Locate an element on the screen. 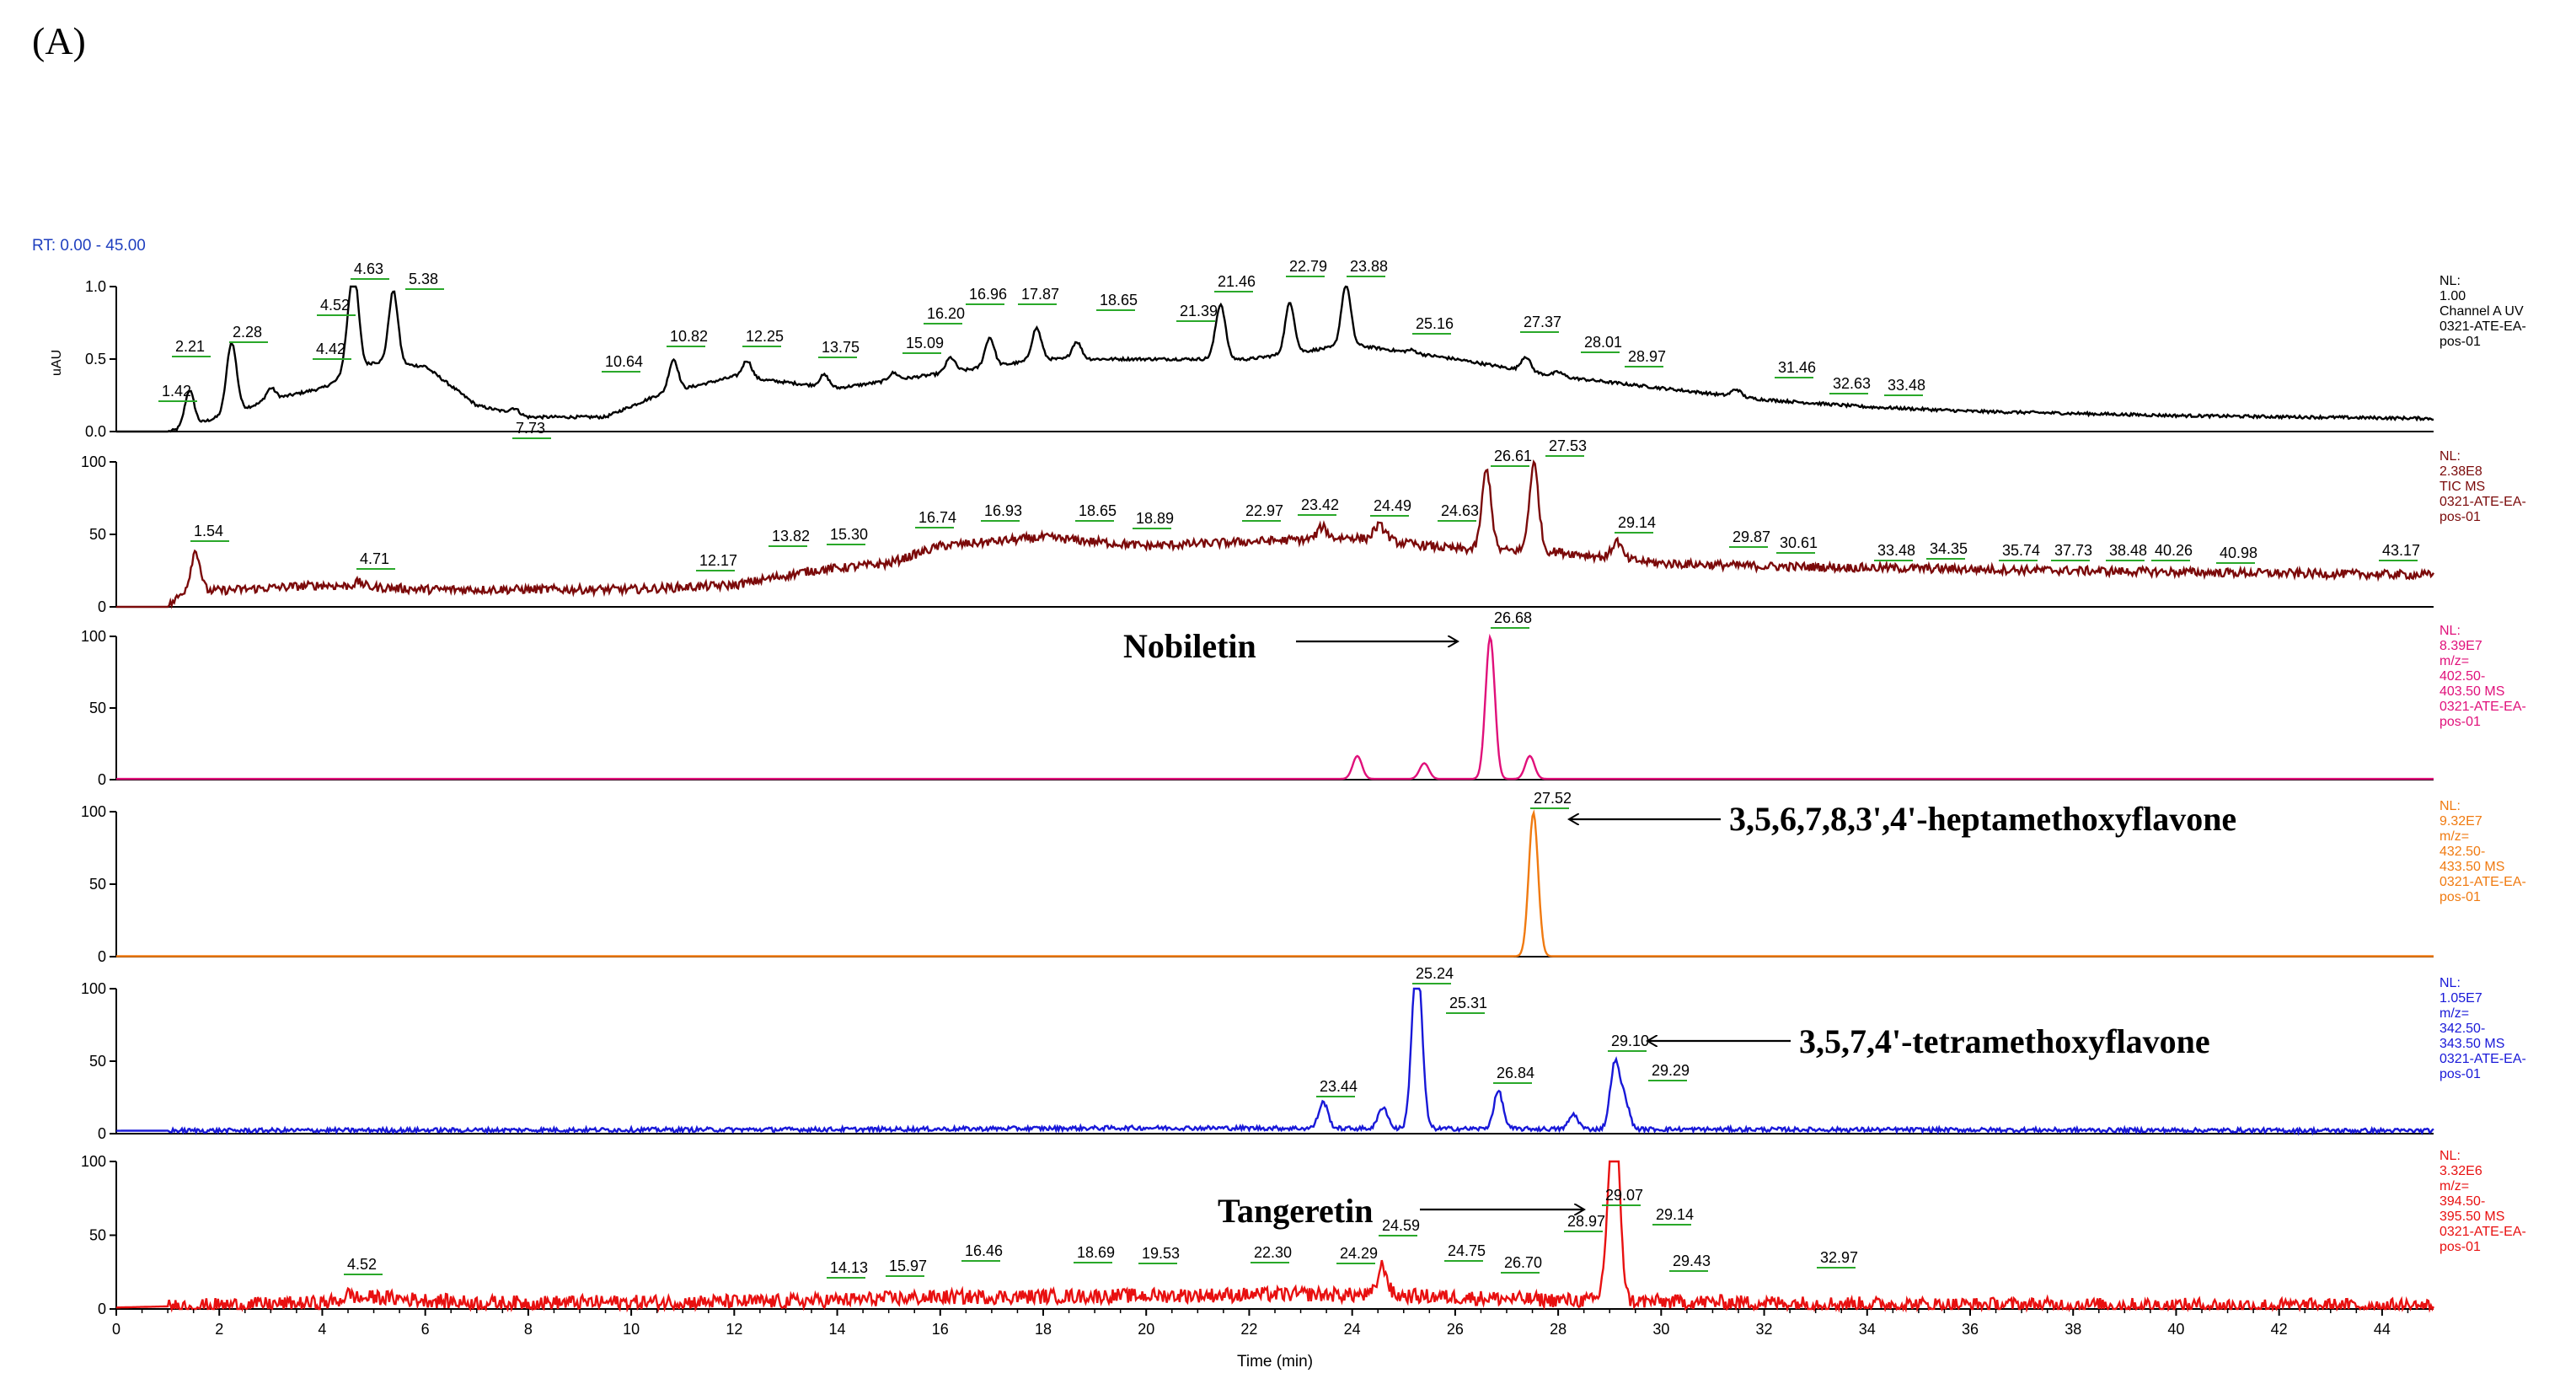 The width and height of the screenshot is (2576, 1400). x-tick-label: 28 is located at coordinates (1558, 1329).